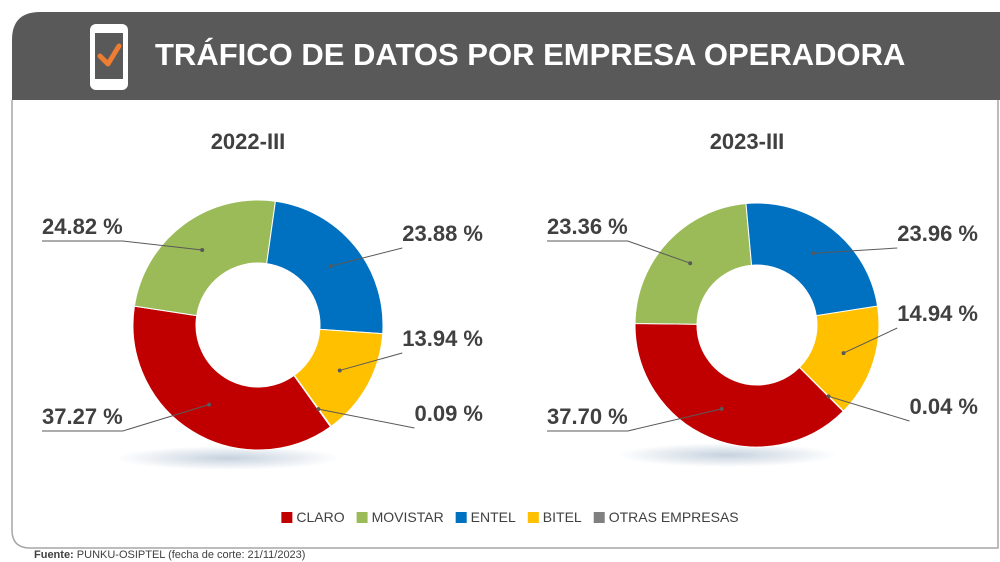 Image resolution: width=1000 pixels, height=562 pixels. What do you see at coordinates (82, 416) in the screenshot?
I see `value-label: 37.27 %` at bounding box center [82, 416].